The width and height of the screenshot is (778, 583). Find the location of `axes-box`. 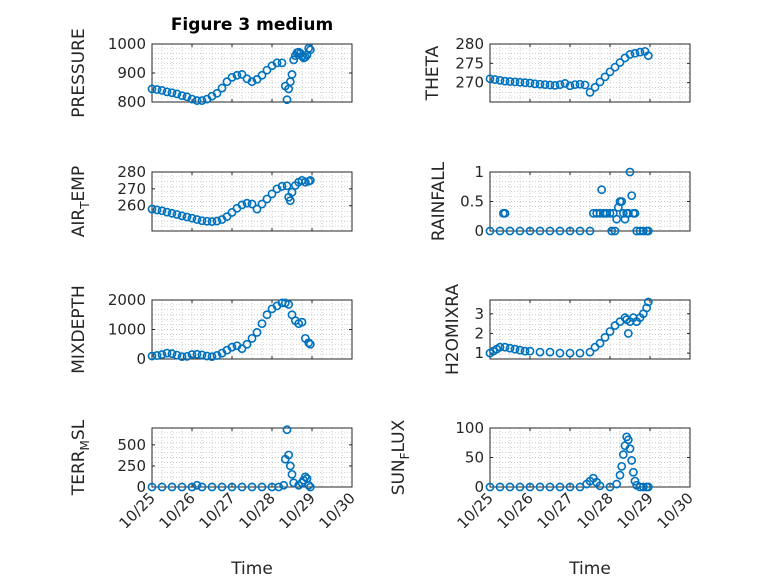

axes-box is located at coordinates (590, 329).